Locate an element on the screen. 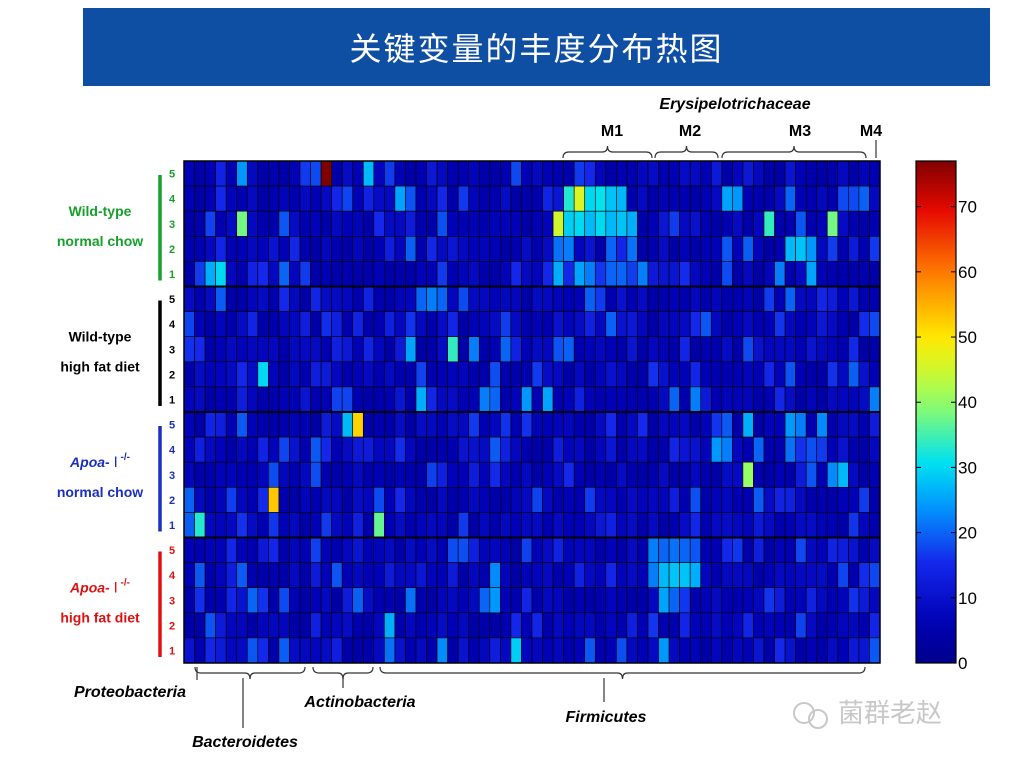 The width and height of the screenshot is (1011, 761). phylum-bracket is located at coordinates (343, 673).